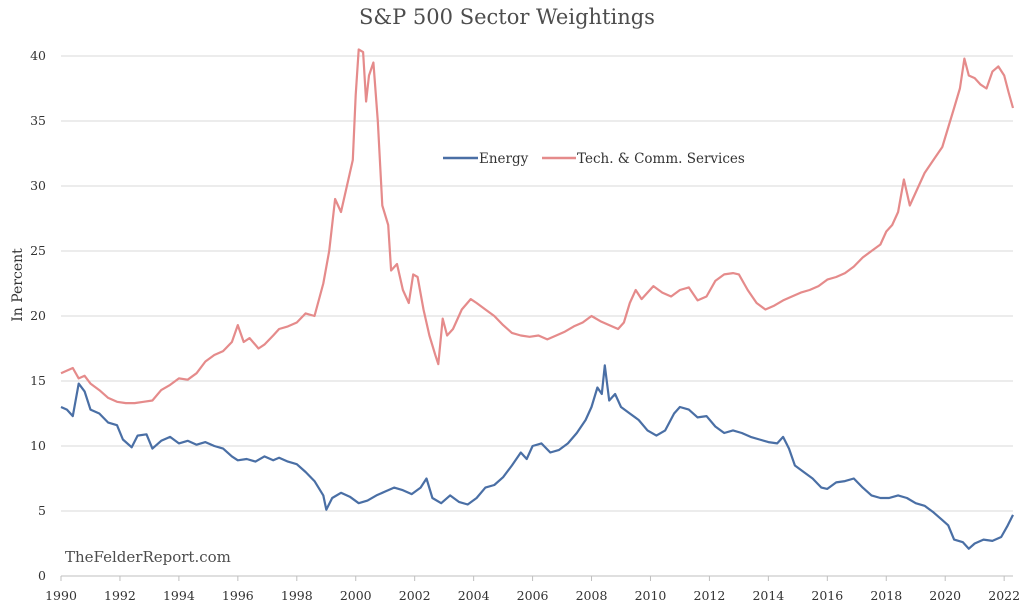 This screenshot has height=611, width=1024. I want to click on x-tick-label: 1996, so click(238, 595).